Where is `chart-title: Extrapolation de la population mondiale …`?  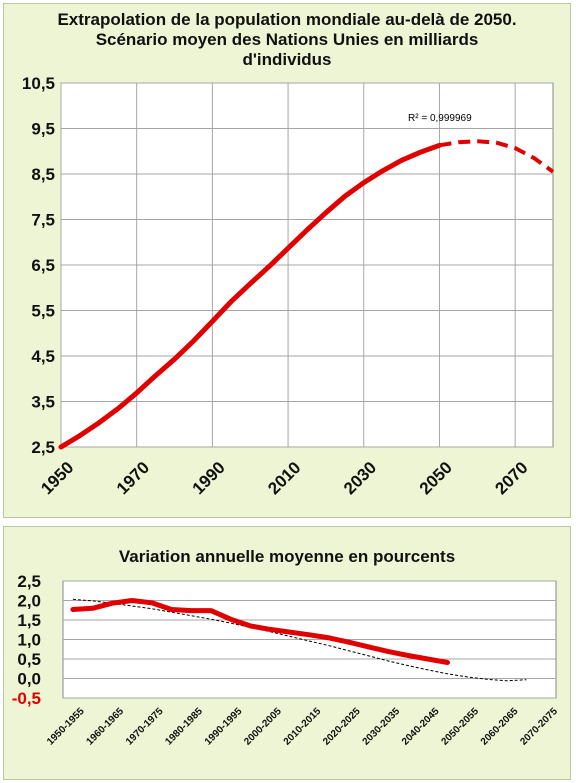
chart-title: Extrapolation de la population mondiale … is located at coordinates (287, 40).